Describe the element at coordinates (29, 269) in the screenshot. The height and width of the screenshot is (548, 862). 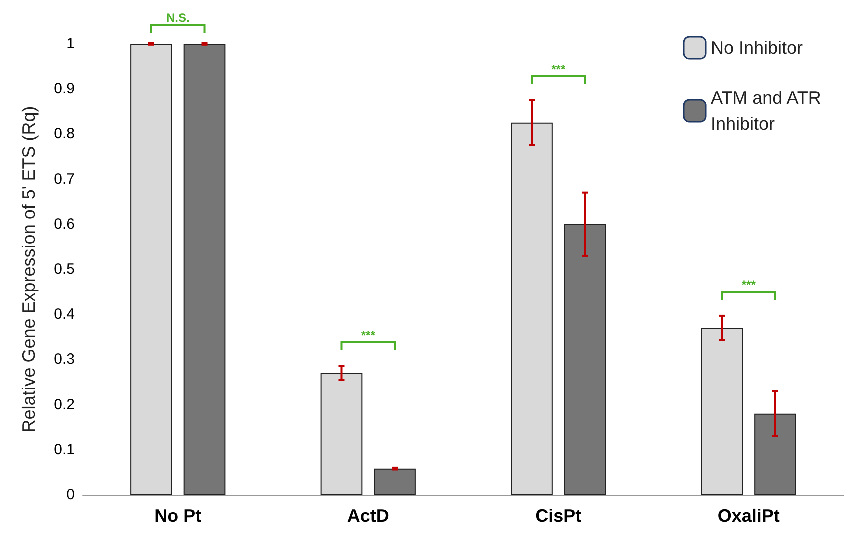
I see `y-axis-title: Relative Gene Expression of 5' ETS (Rq)` at that location.